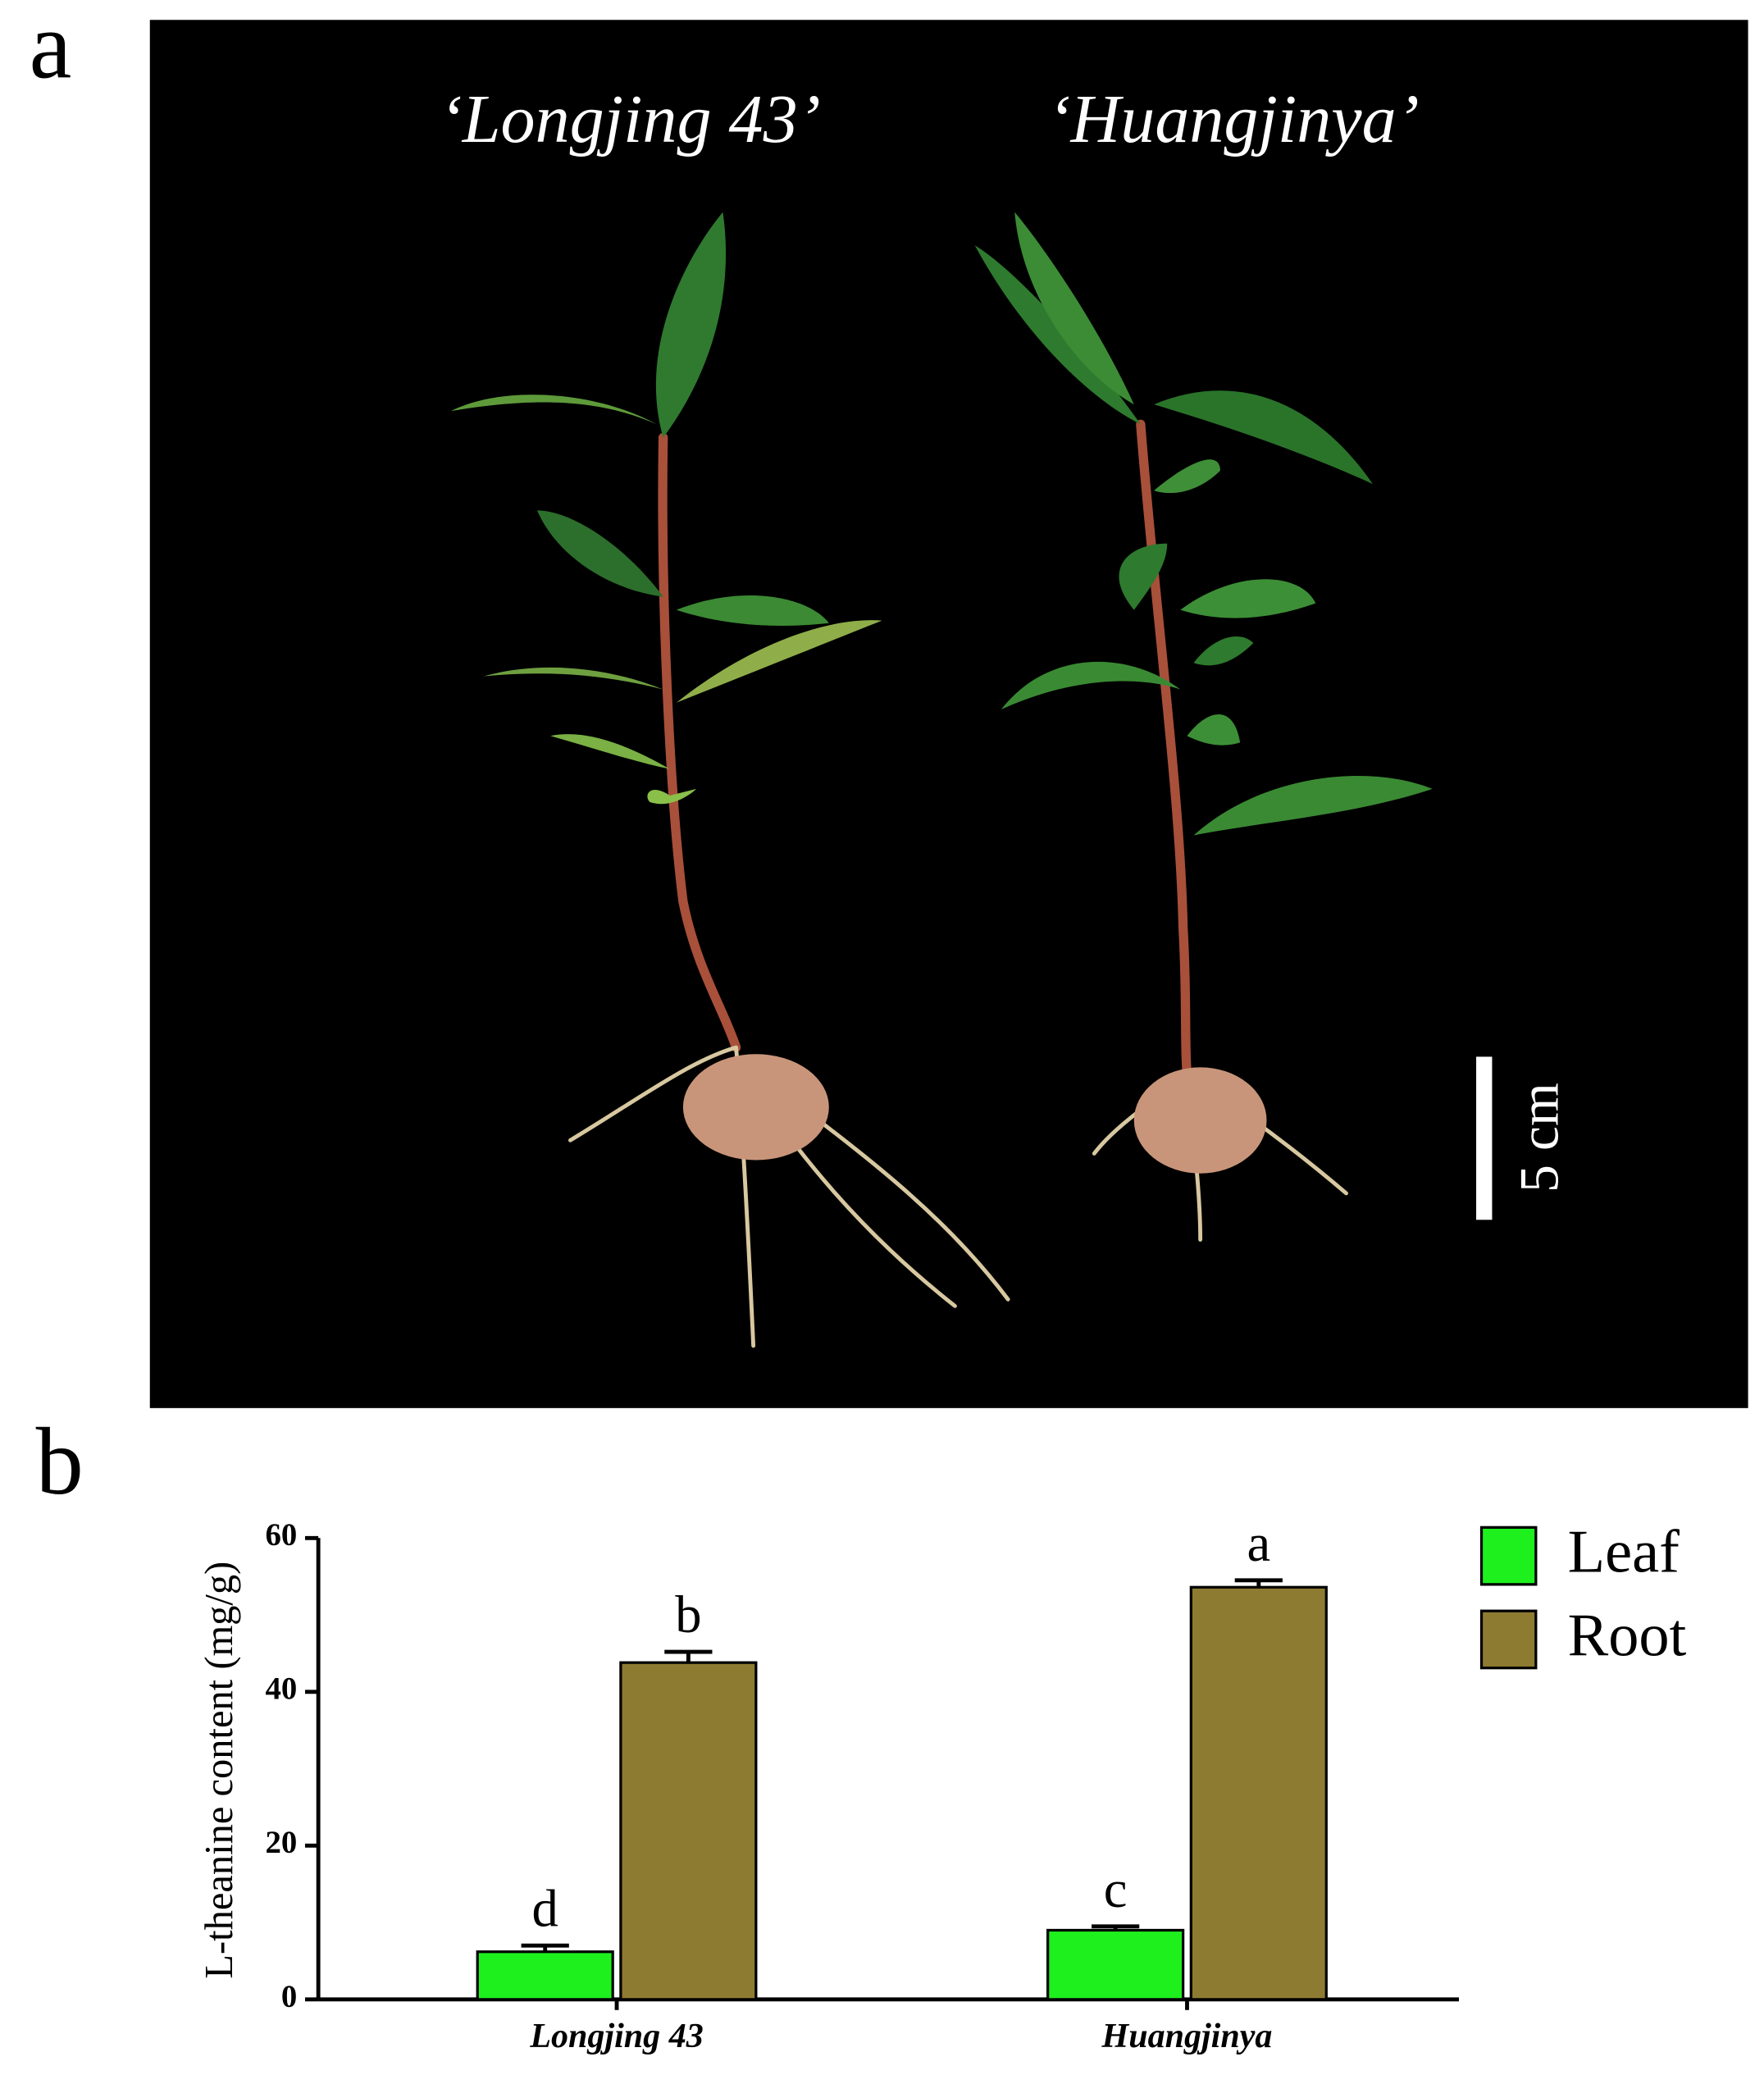  What do you see at coordinates (1259, 1543) in the screenshot?
I see `significance-label: a` at bounding box center [1259, 1543].